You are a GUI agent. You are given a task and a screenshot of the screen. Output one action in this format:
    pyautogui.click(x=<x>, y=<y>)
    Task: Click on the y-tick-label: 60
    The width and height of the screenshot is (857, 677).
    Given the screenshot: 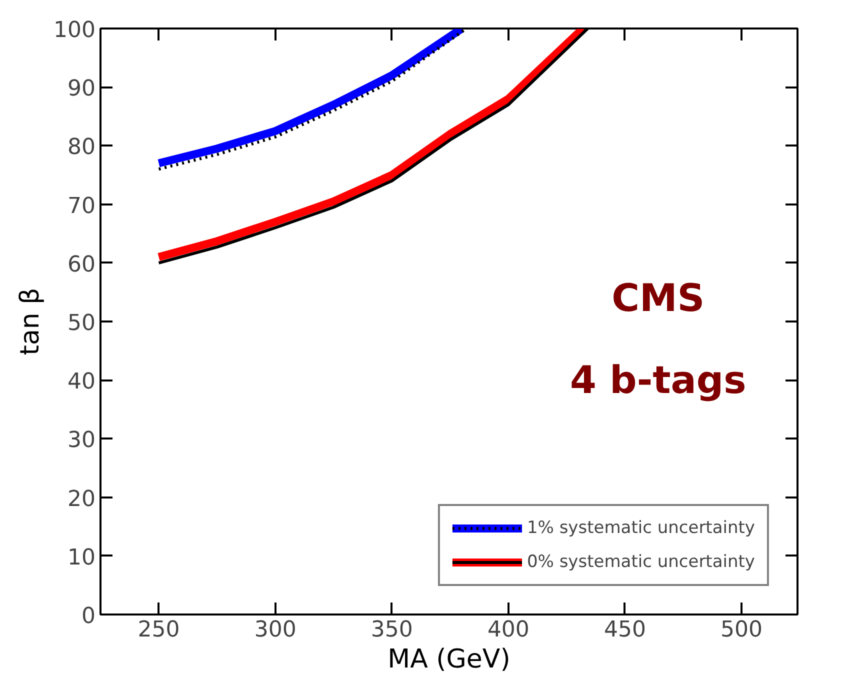 What is the action you would take?
    pyautogui.click(x=82, y=265)
    